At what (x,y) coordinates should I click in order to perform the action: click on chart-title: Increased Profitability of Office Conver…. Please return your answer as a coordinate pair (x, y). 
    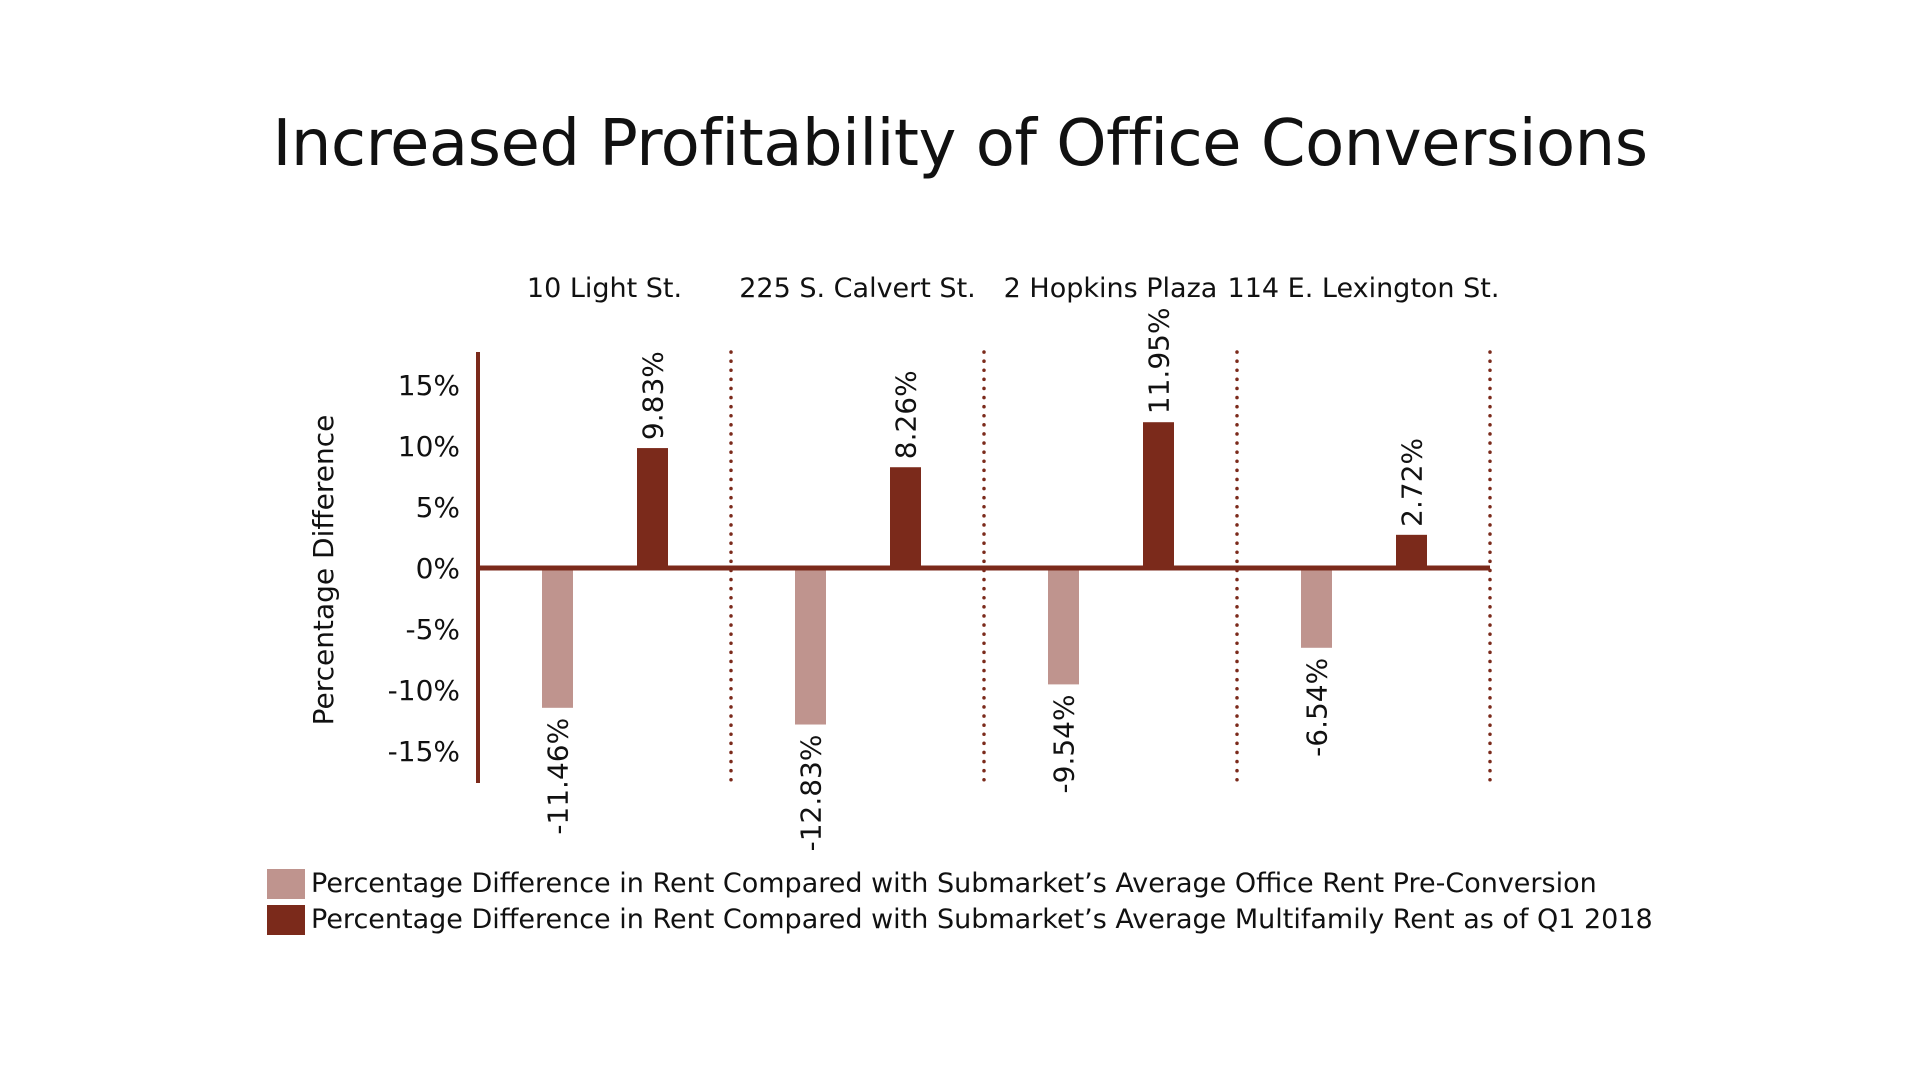
    Looking at the image, I should click on (960, 144).